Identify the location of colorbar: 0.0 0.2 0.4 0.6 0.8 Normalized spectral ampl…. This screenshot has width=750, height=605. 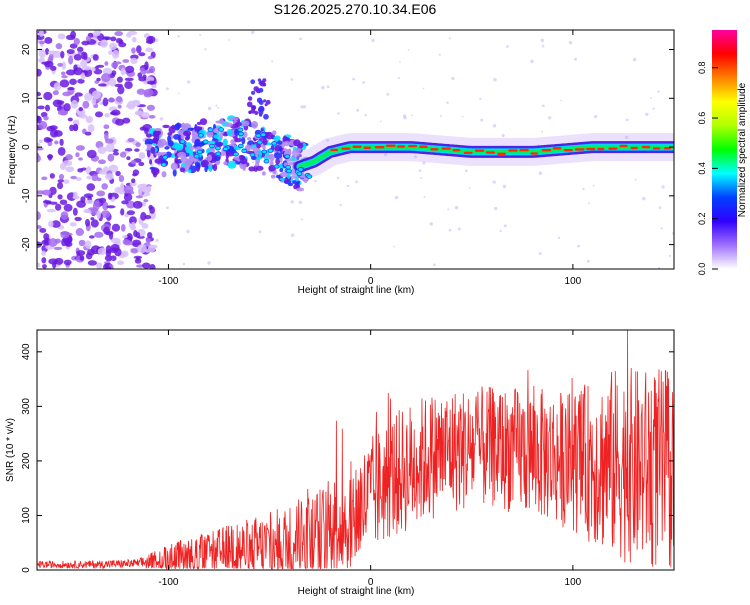
(722, 152).